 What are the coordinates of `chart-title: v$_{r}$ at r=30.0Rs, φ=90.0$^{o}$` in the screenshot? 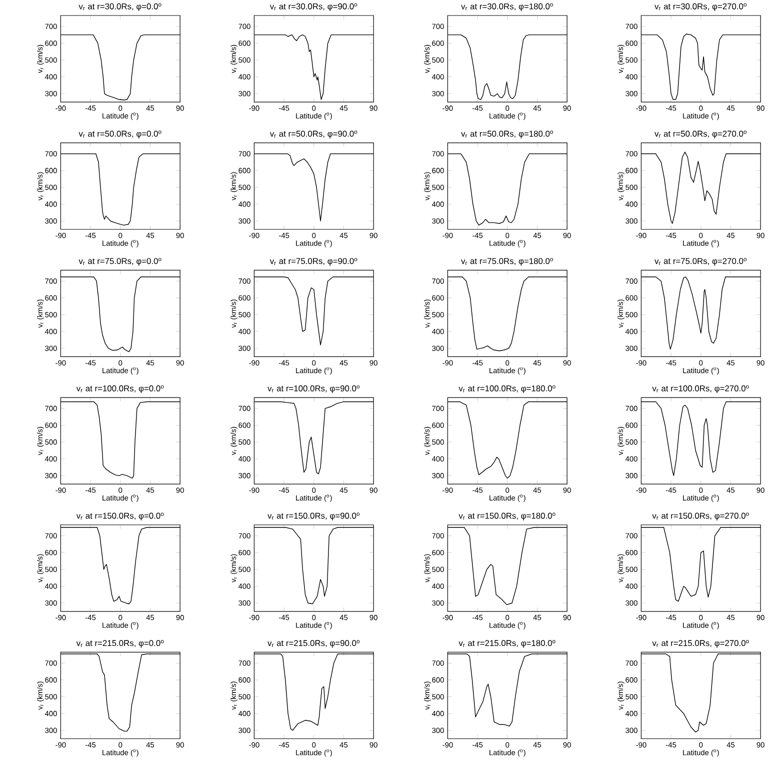 It's located at (314, 7).